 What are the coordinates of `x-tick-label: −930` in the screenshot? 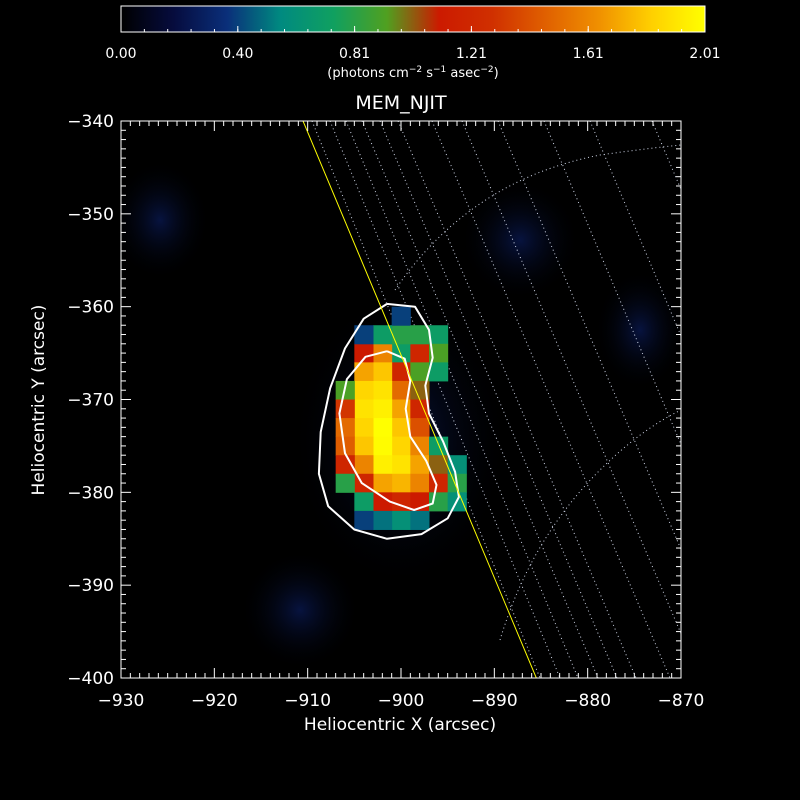 It's located at (121, 701).